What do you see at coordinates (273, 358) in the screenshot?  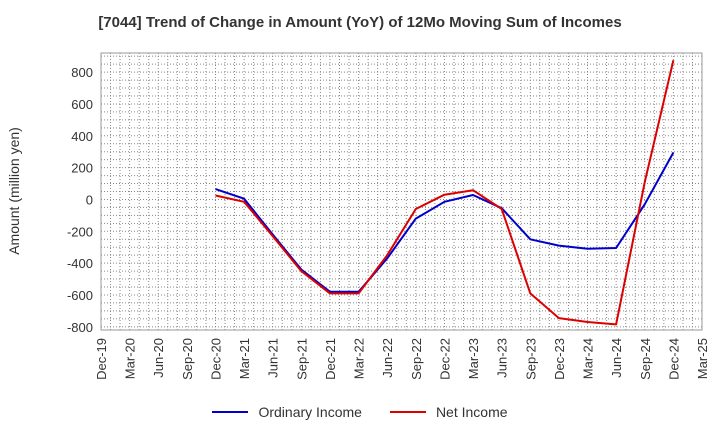 I see `x-tick-label: Jun-21` at bounding box center [273, 358].